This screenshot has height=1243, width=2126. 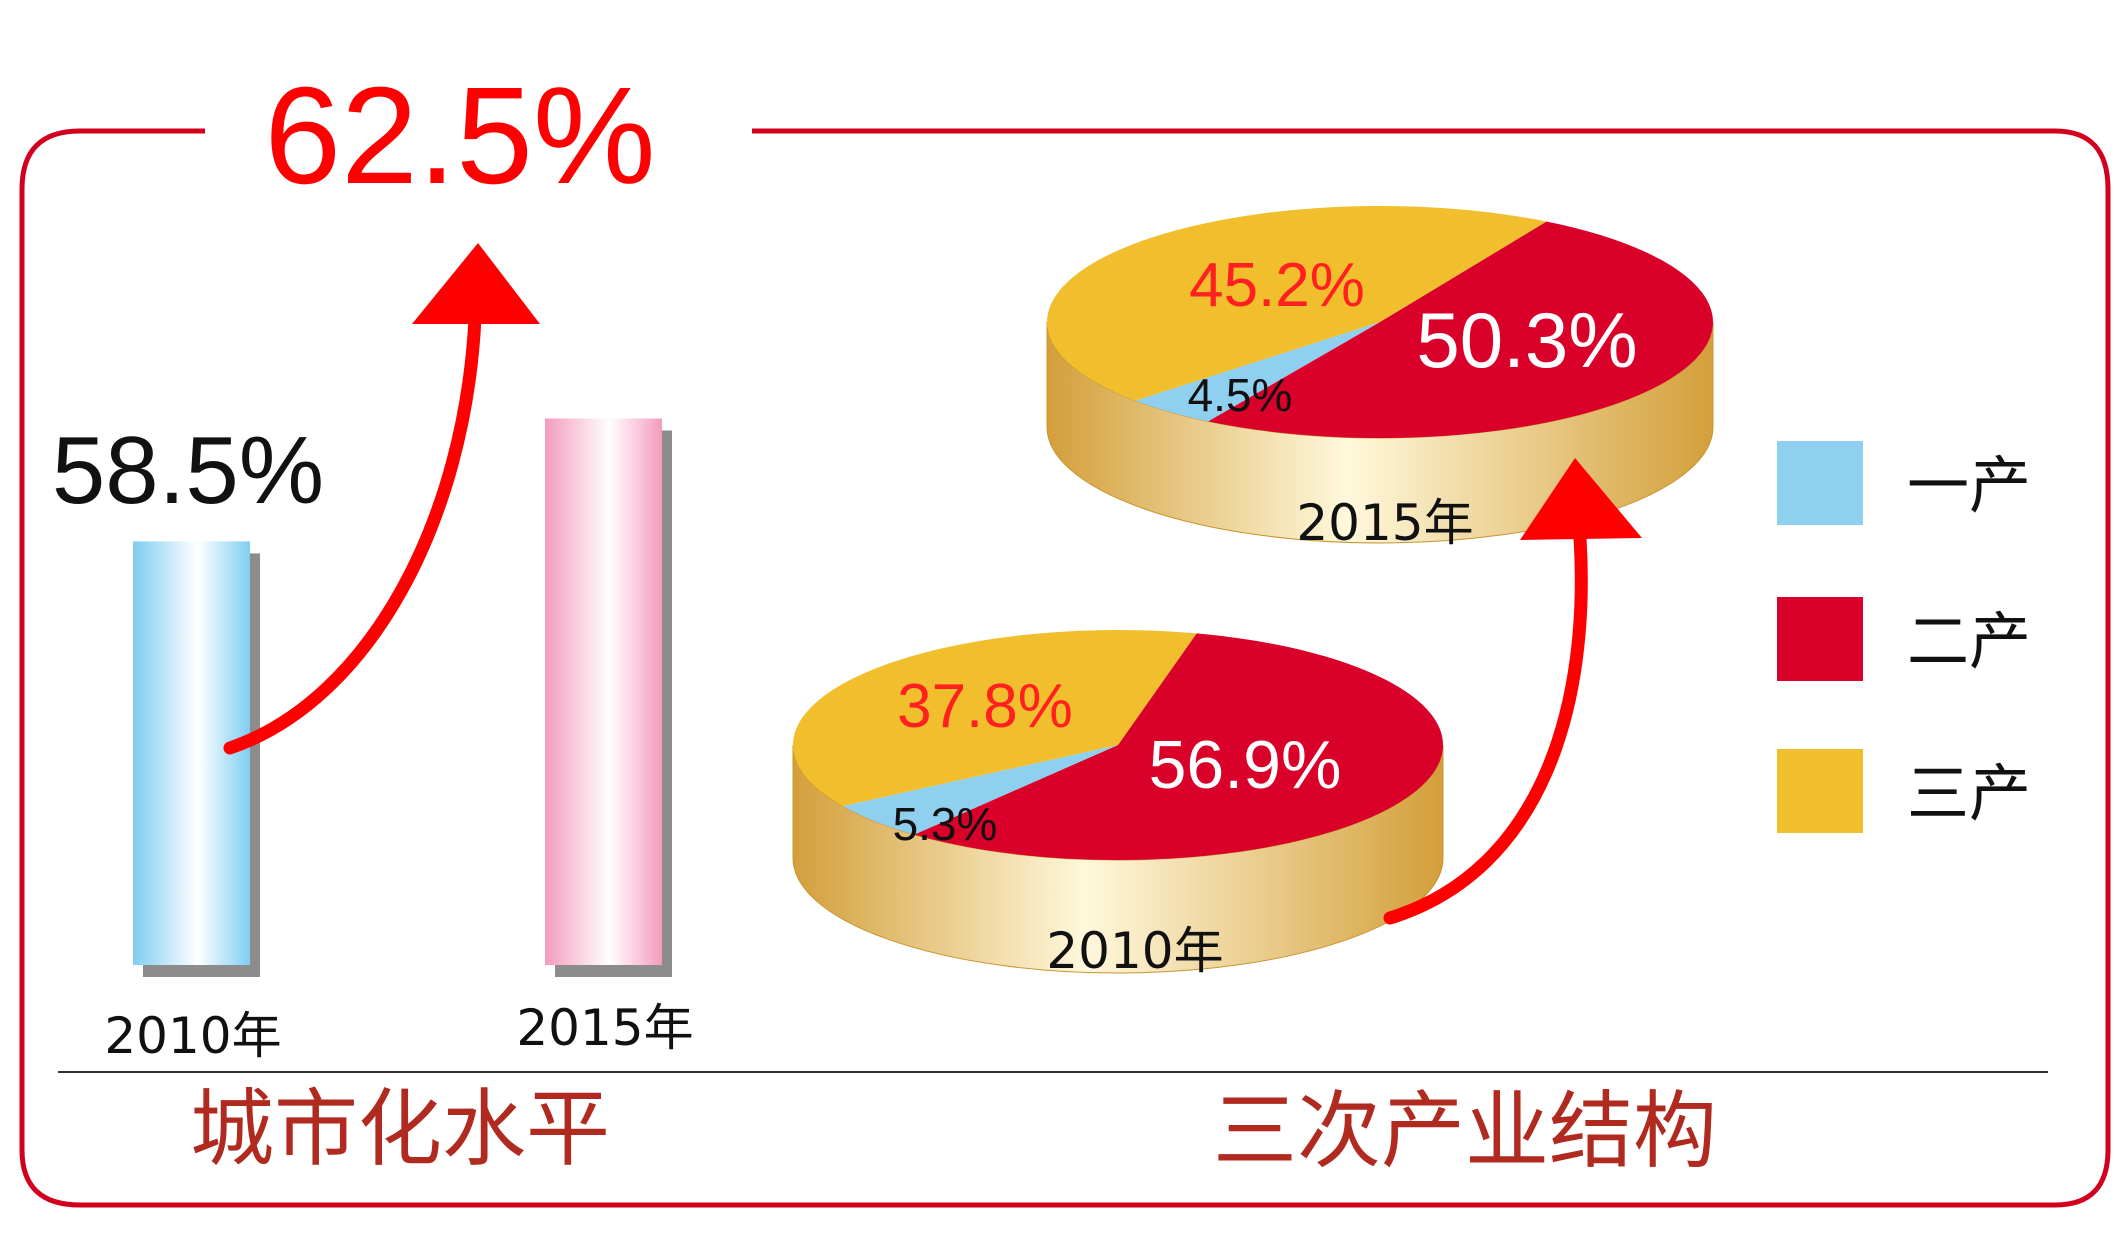 What do you see at coordinates (603, 691) in the screenshot?
I see `bar-2015年` at bounding box center [603, 691].